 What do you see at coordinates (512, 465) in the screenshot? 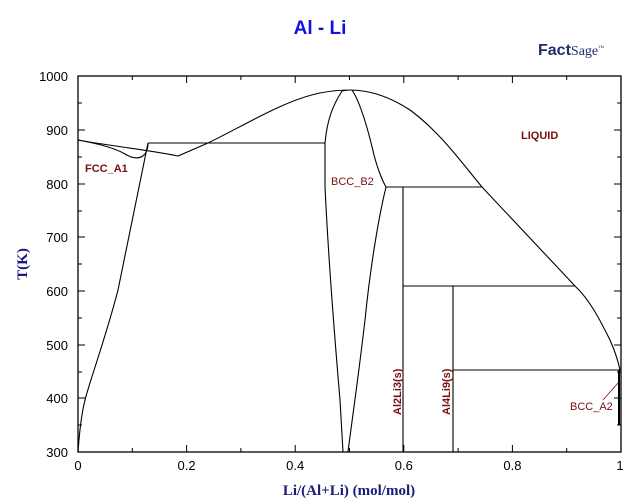
I see `x-tick-label: 0.8` at bounding box center [512, 465].